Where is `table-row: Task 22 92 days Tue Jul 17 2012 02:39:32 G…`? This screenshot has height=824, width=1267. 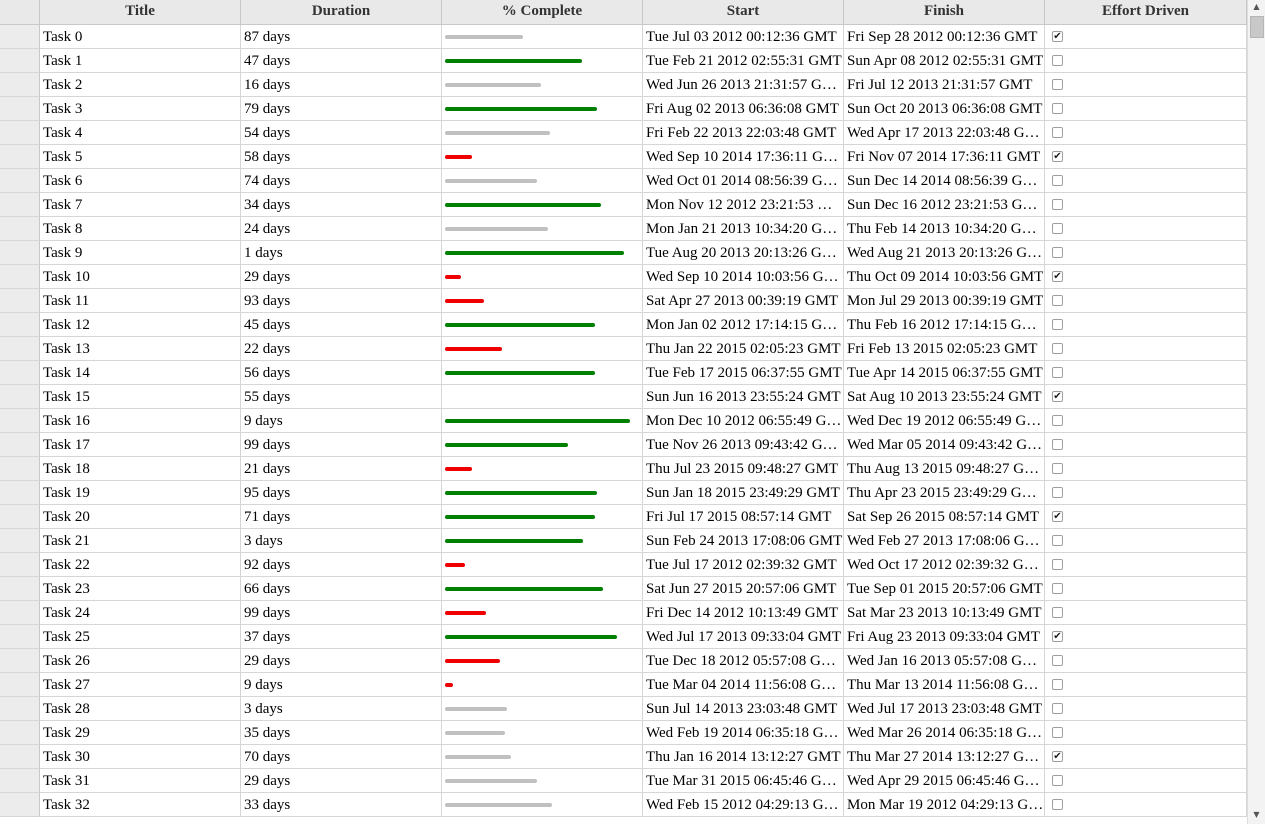 table-row: Task 22 92 days Tue Jul 17 2012 02:39:32 G… is located at coordinates (623, 565).